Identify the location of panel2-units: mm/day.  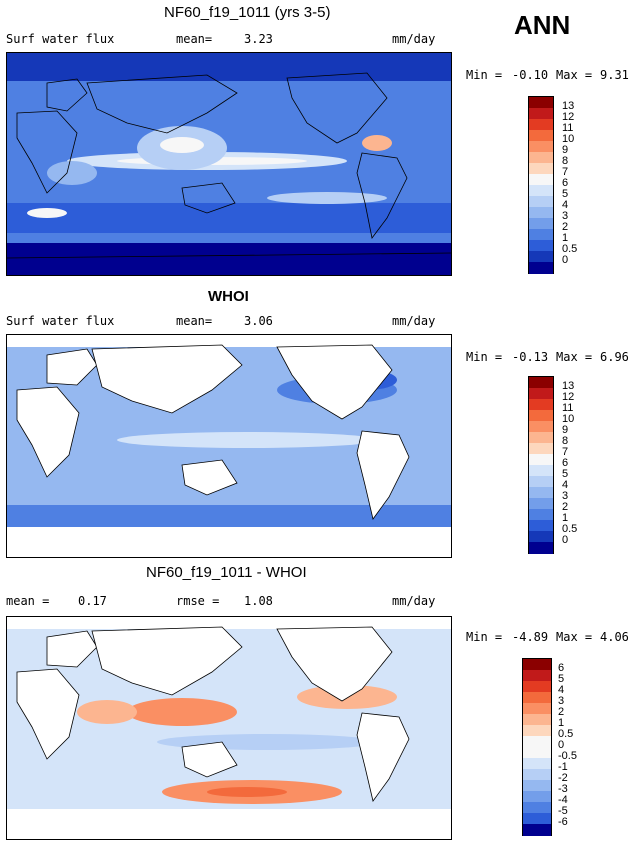
(414, 321).